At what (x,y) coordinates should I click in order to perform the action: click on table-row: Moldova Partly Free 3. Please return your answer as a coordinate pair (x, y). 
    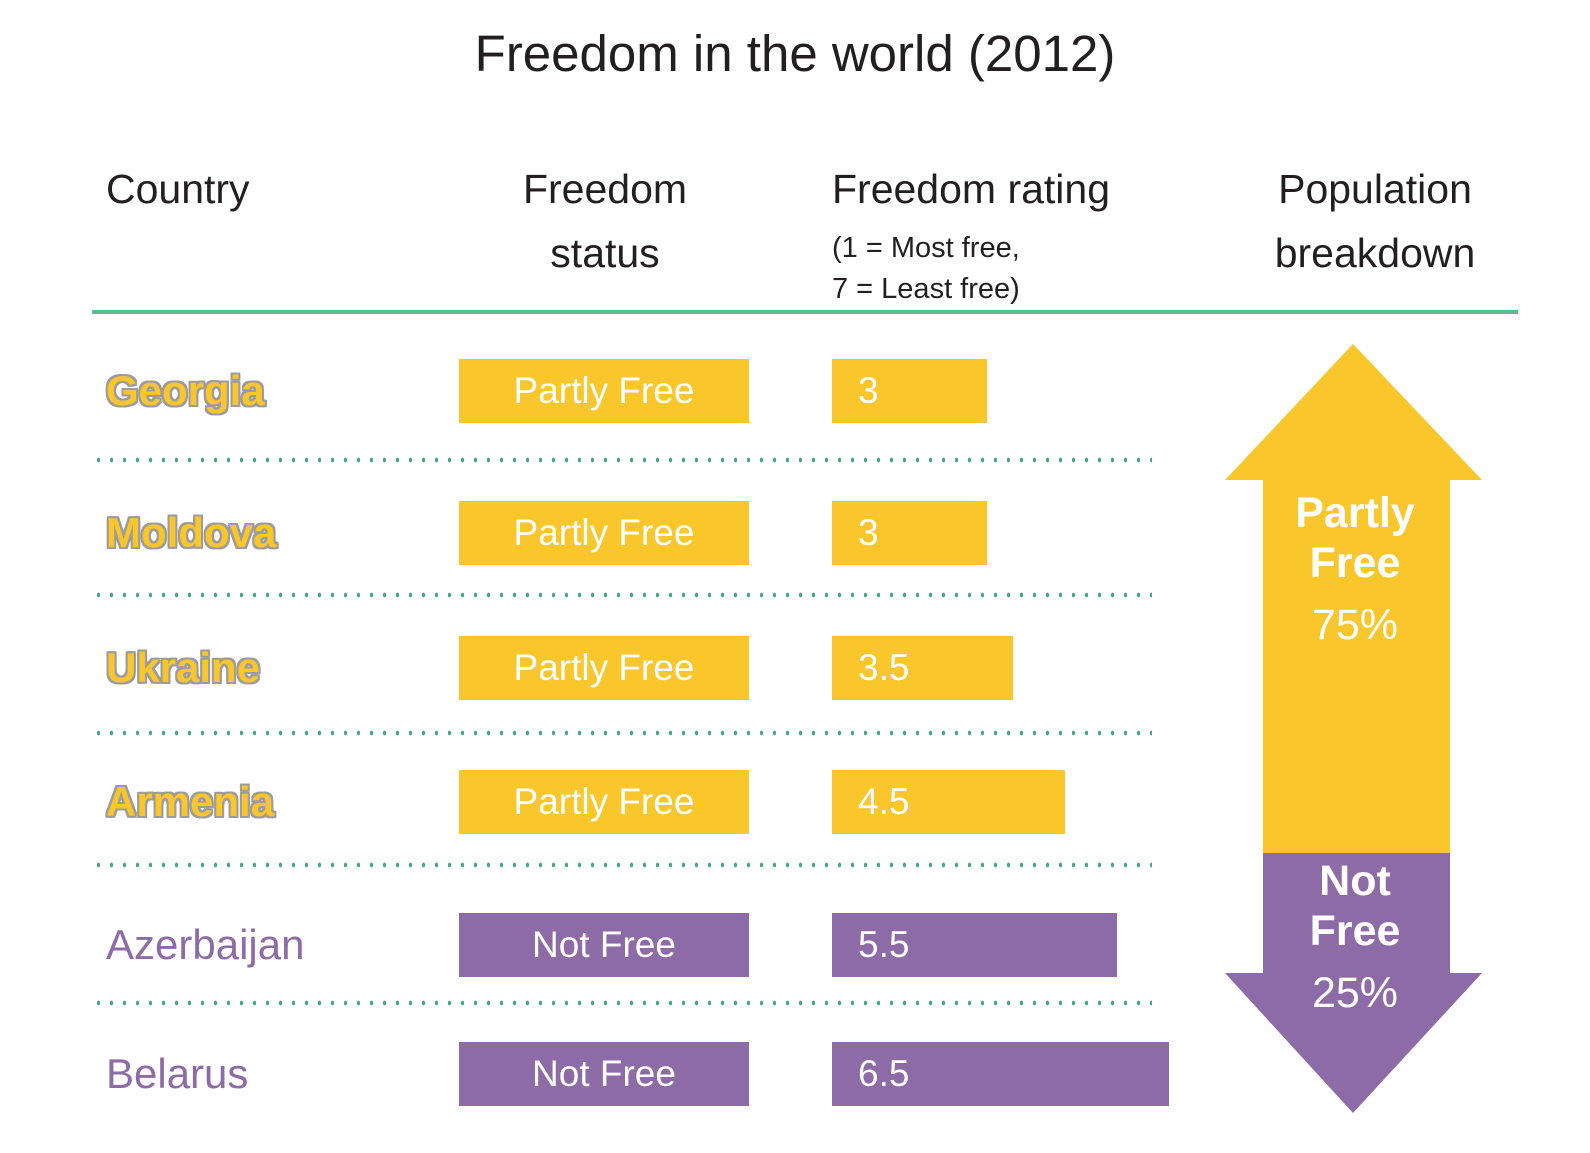
    Looking at the image, I should click on (600, 533).